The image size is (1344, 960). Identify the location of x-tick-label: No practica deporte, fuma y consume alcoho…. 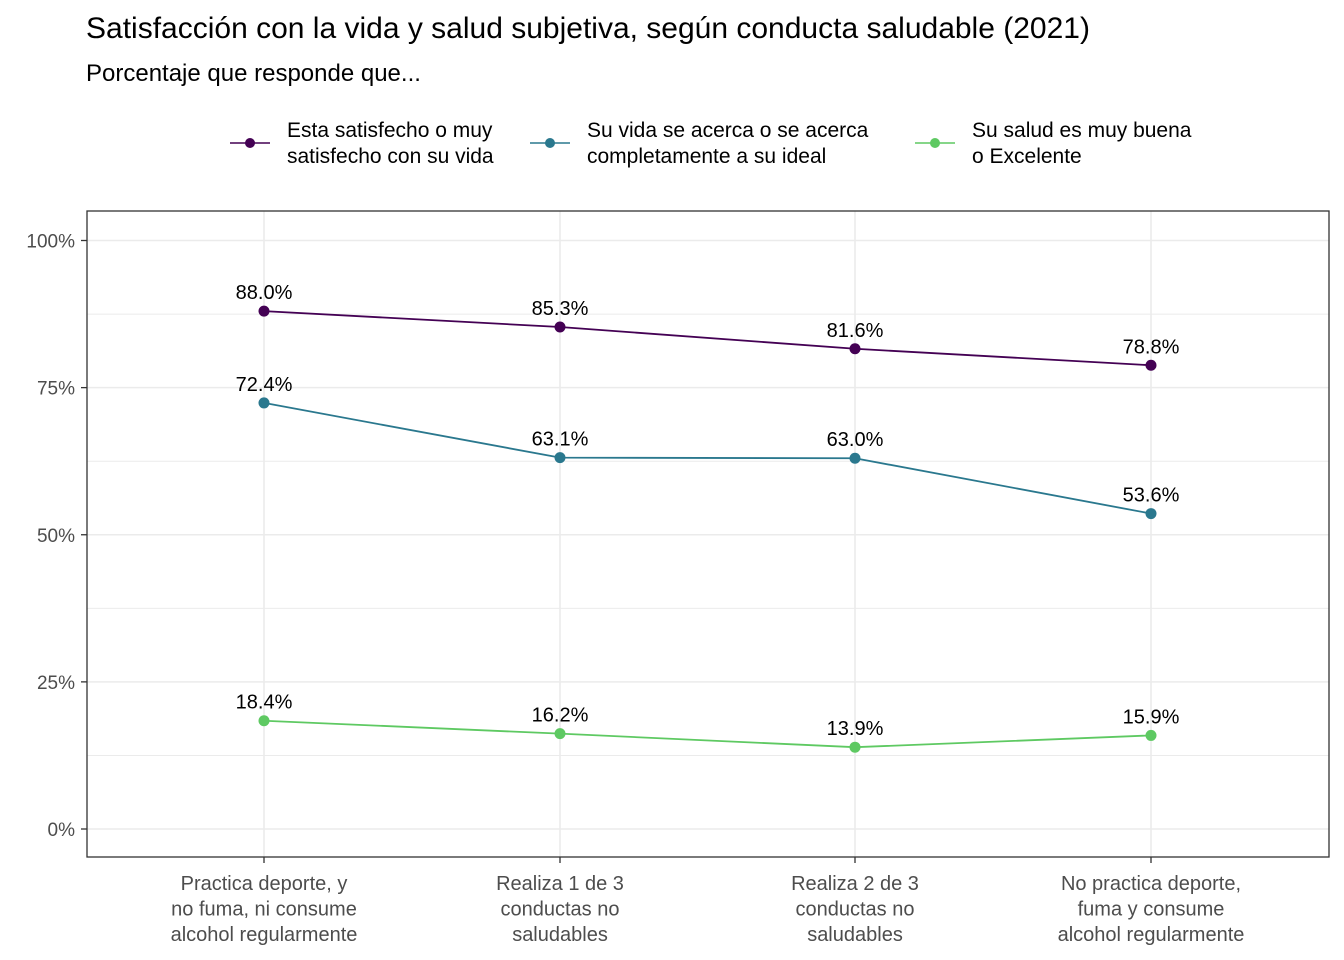
(1151, 909).